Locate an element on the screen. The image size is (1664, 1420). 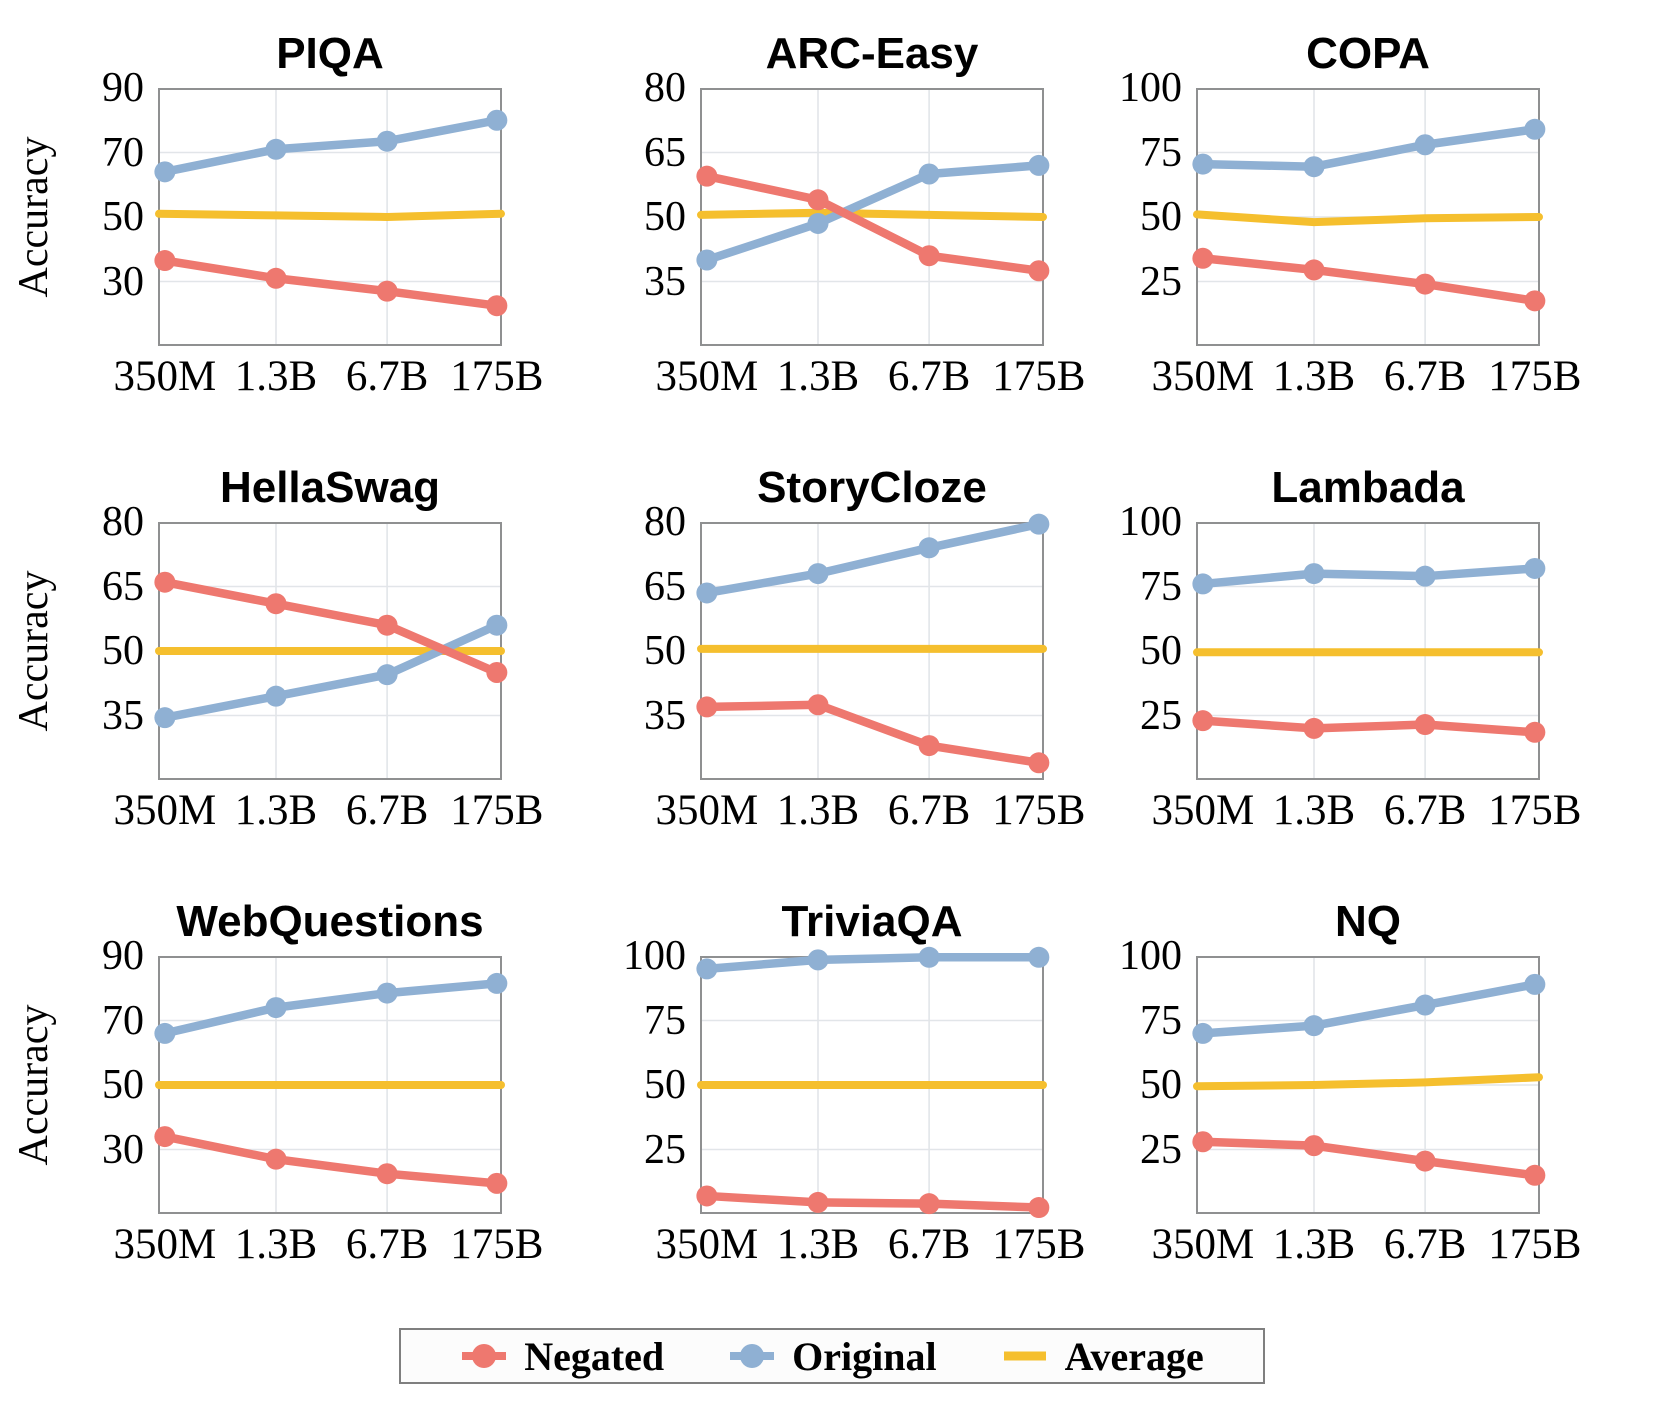
chart-storycloze: StoryCloze 80 65 50 35 350M 1.3B 6.7B 175B is located at coordinates (830, 639).